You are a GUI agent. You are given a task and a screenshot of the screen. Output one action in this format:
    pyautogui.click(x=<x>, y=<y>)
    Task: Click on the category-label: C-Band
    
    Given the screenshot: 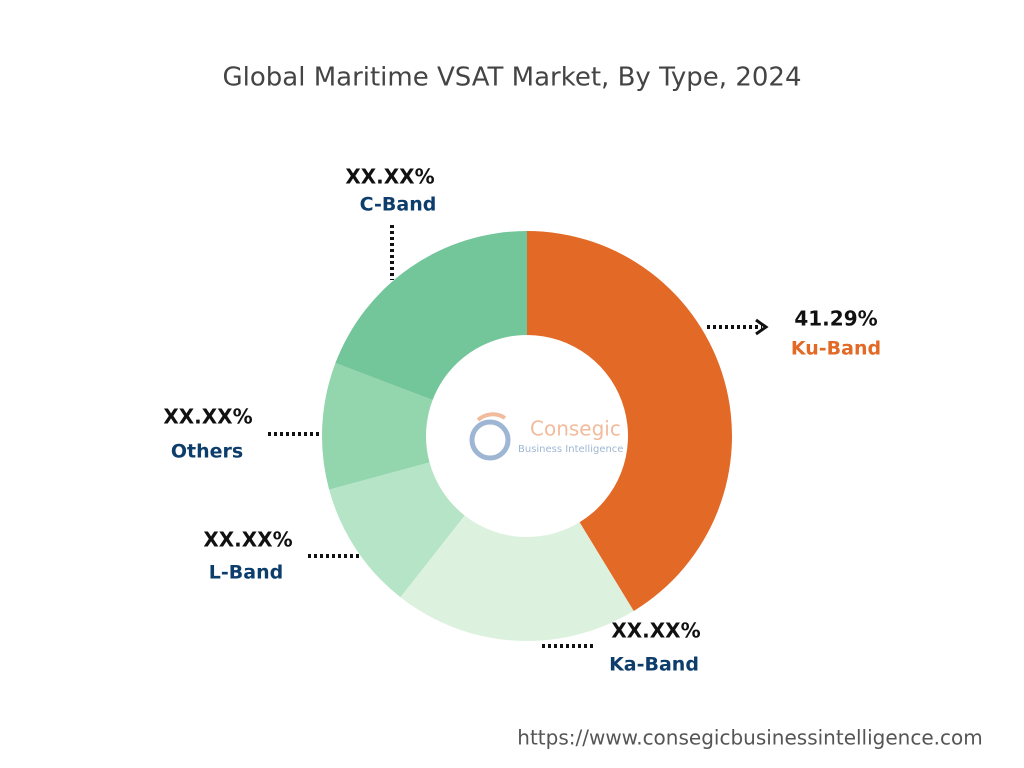 What is the action you would take?
    pyautogui.click(x=398, y=205)
    